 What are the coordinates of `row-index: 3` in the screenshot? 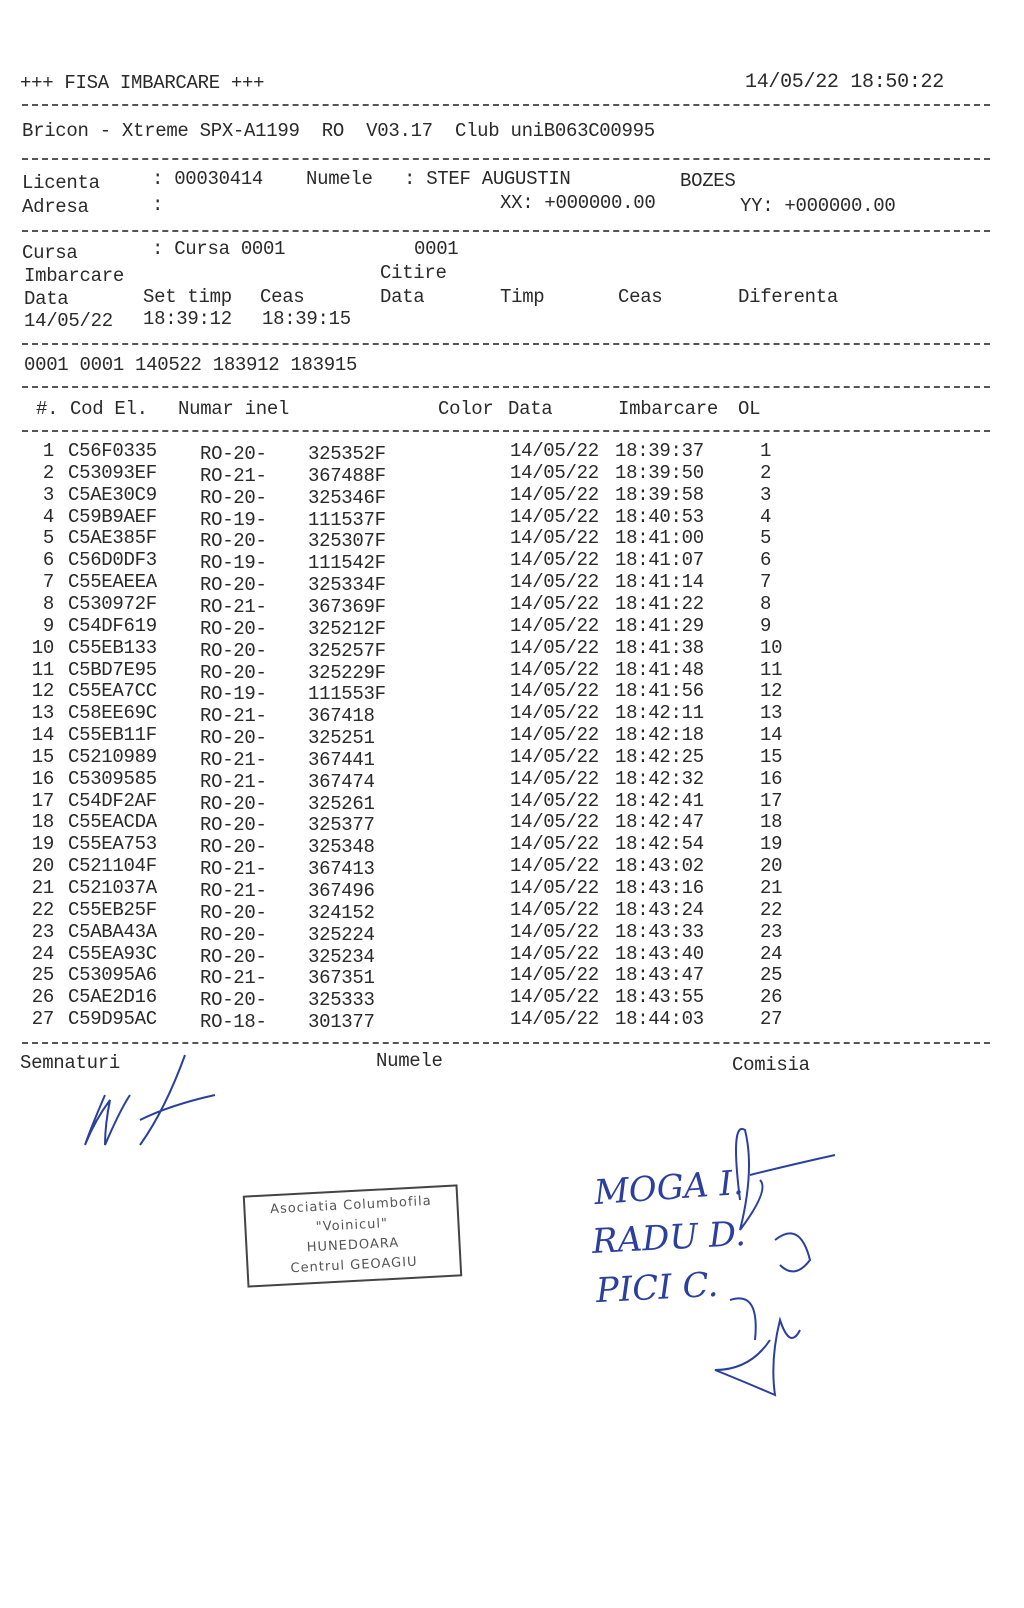 It's located at (48, 494).